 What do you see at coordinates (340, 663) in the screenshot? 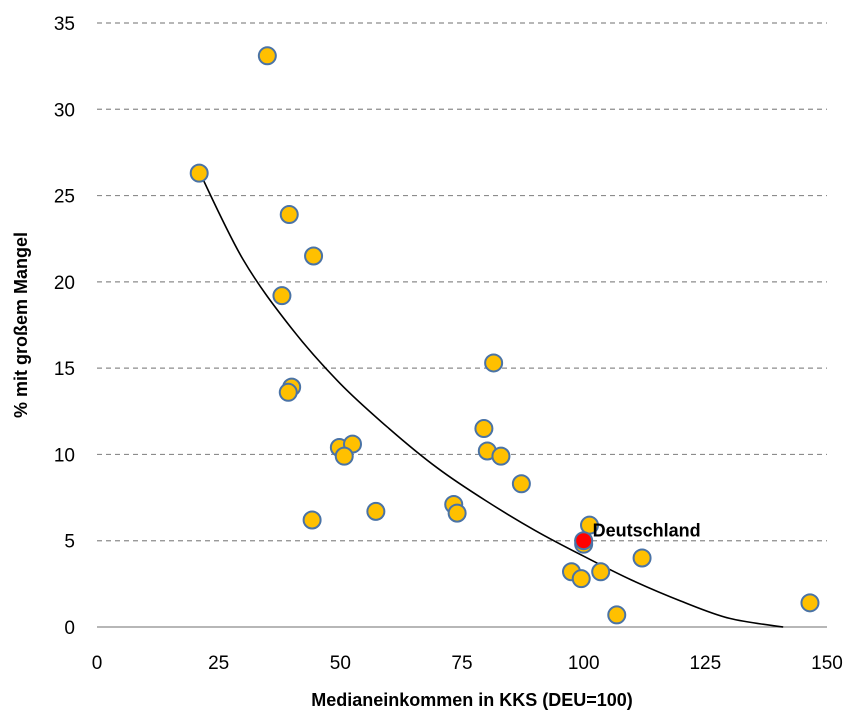
I see `x-tick-label: 50` at bounding box center [340, 663].